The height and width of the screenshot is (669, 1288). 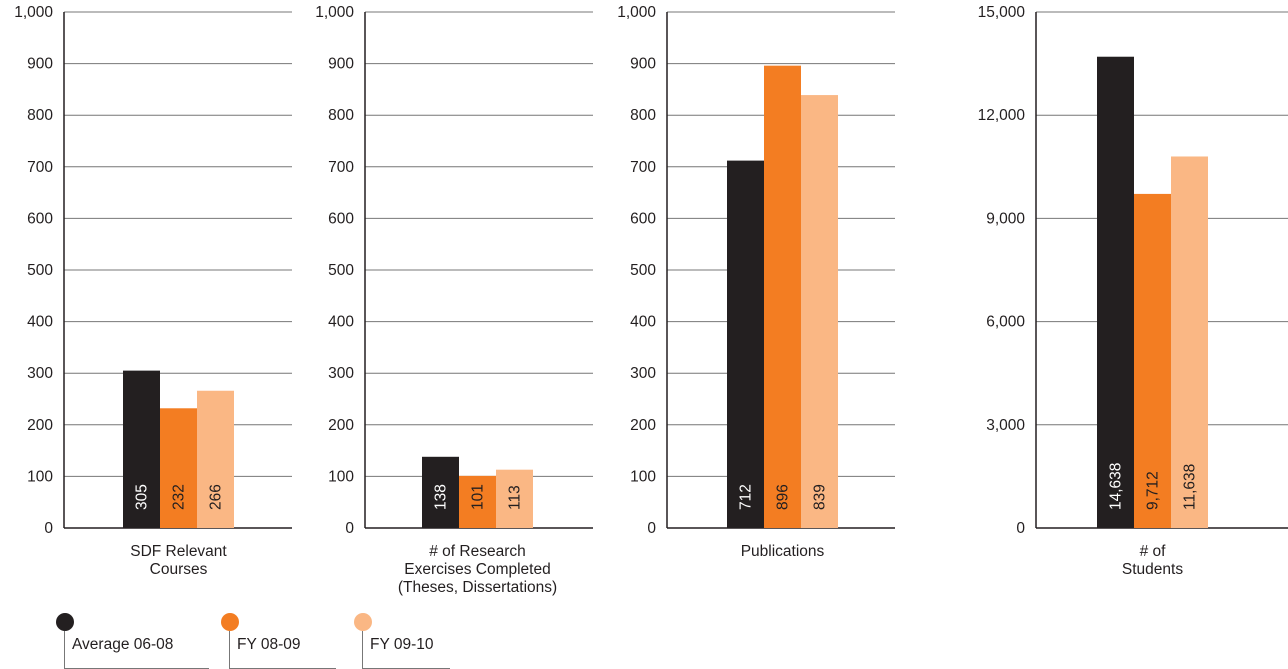 What do you see at coordinates (441, 497) in the screenshot?
I see `bar-value-label: 138` at bounding box center [441, 497].